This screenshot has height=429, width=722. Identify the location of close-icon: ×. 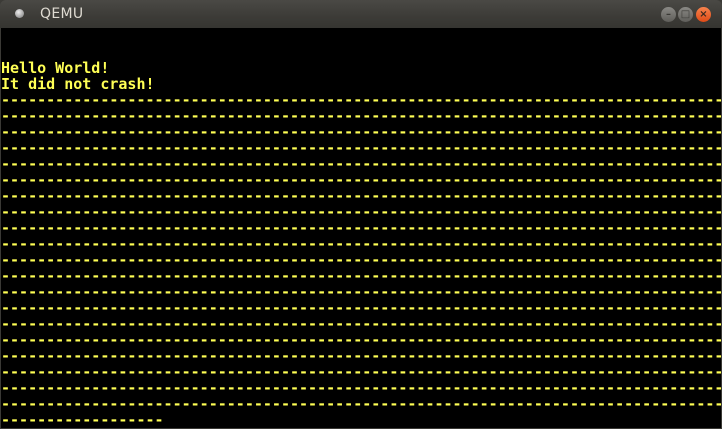
(703, 14).